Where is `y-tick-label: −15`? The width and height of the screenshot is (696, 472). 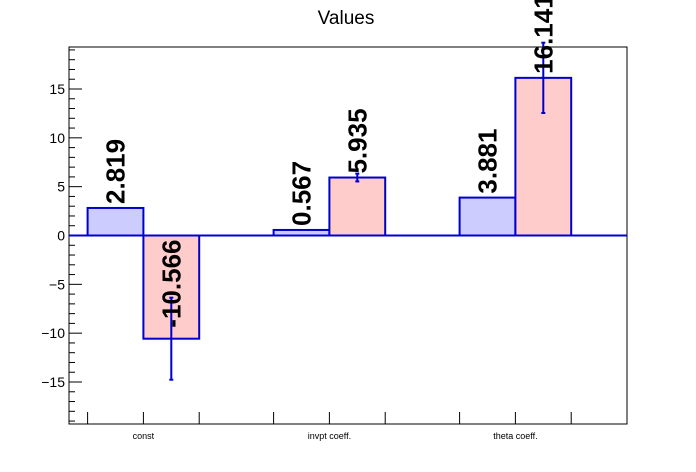
y-tick-label: −15 is located at coordinates (53, 382).